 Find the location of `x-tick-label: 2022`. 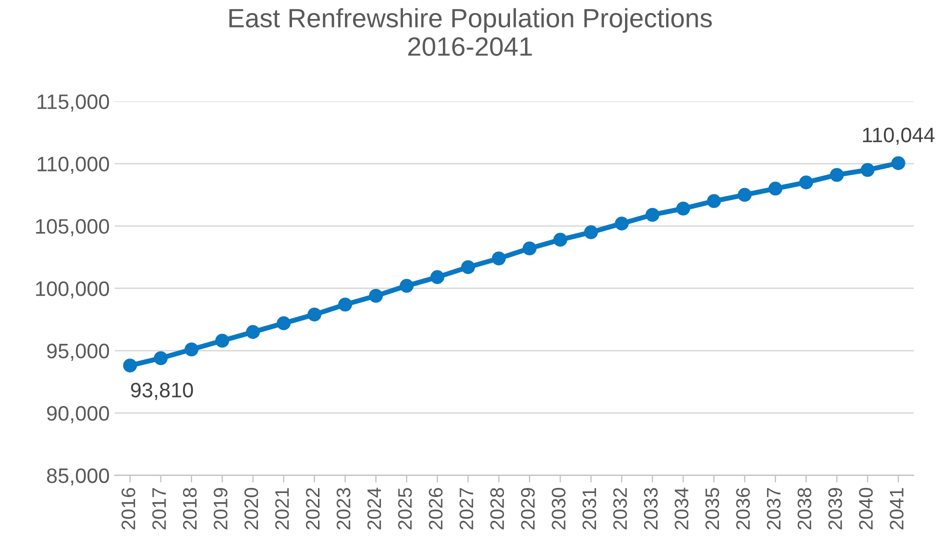

x-tick-label: 2022 is located at coordinates (313, 509).